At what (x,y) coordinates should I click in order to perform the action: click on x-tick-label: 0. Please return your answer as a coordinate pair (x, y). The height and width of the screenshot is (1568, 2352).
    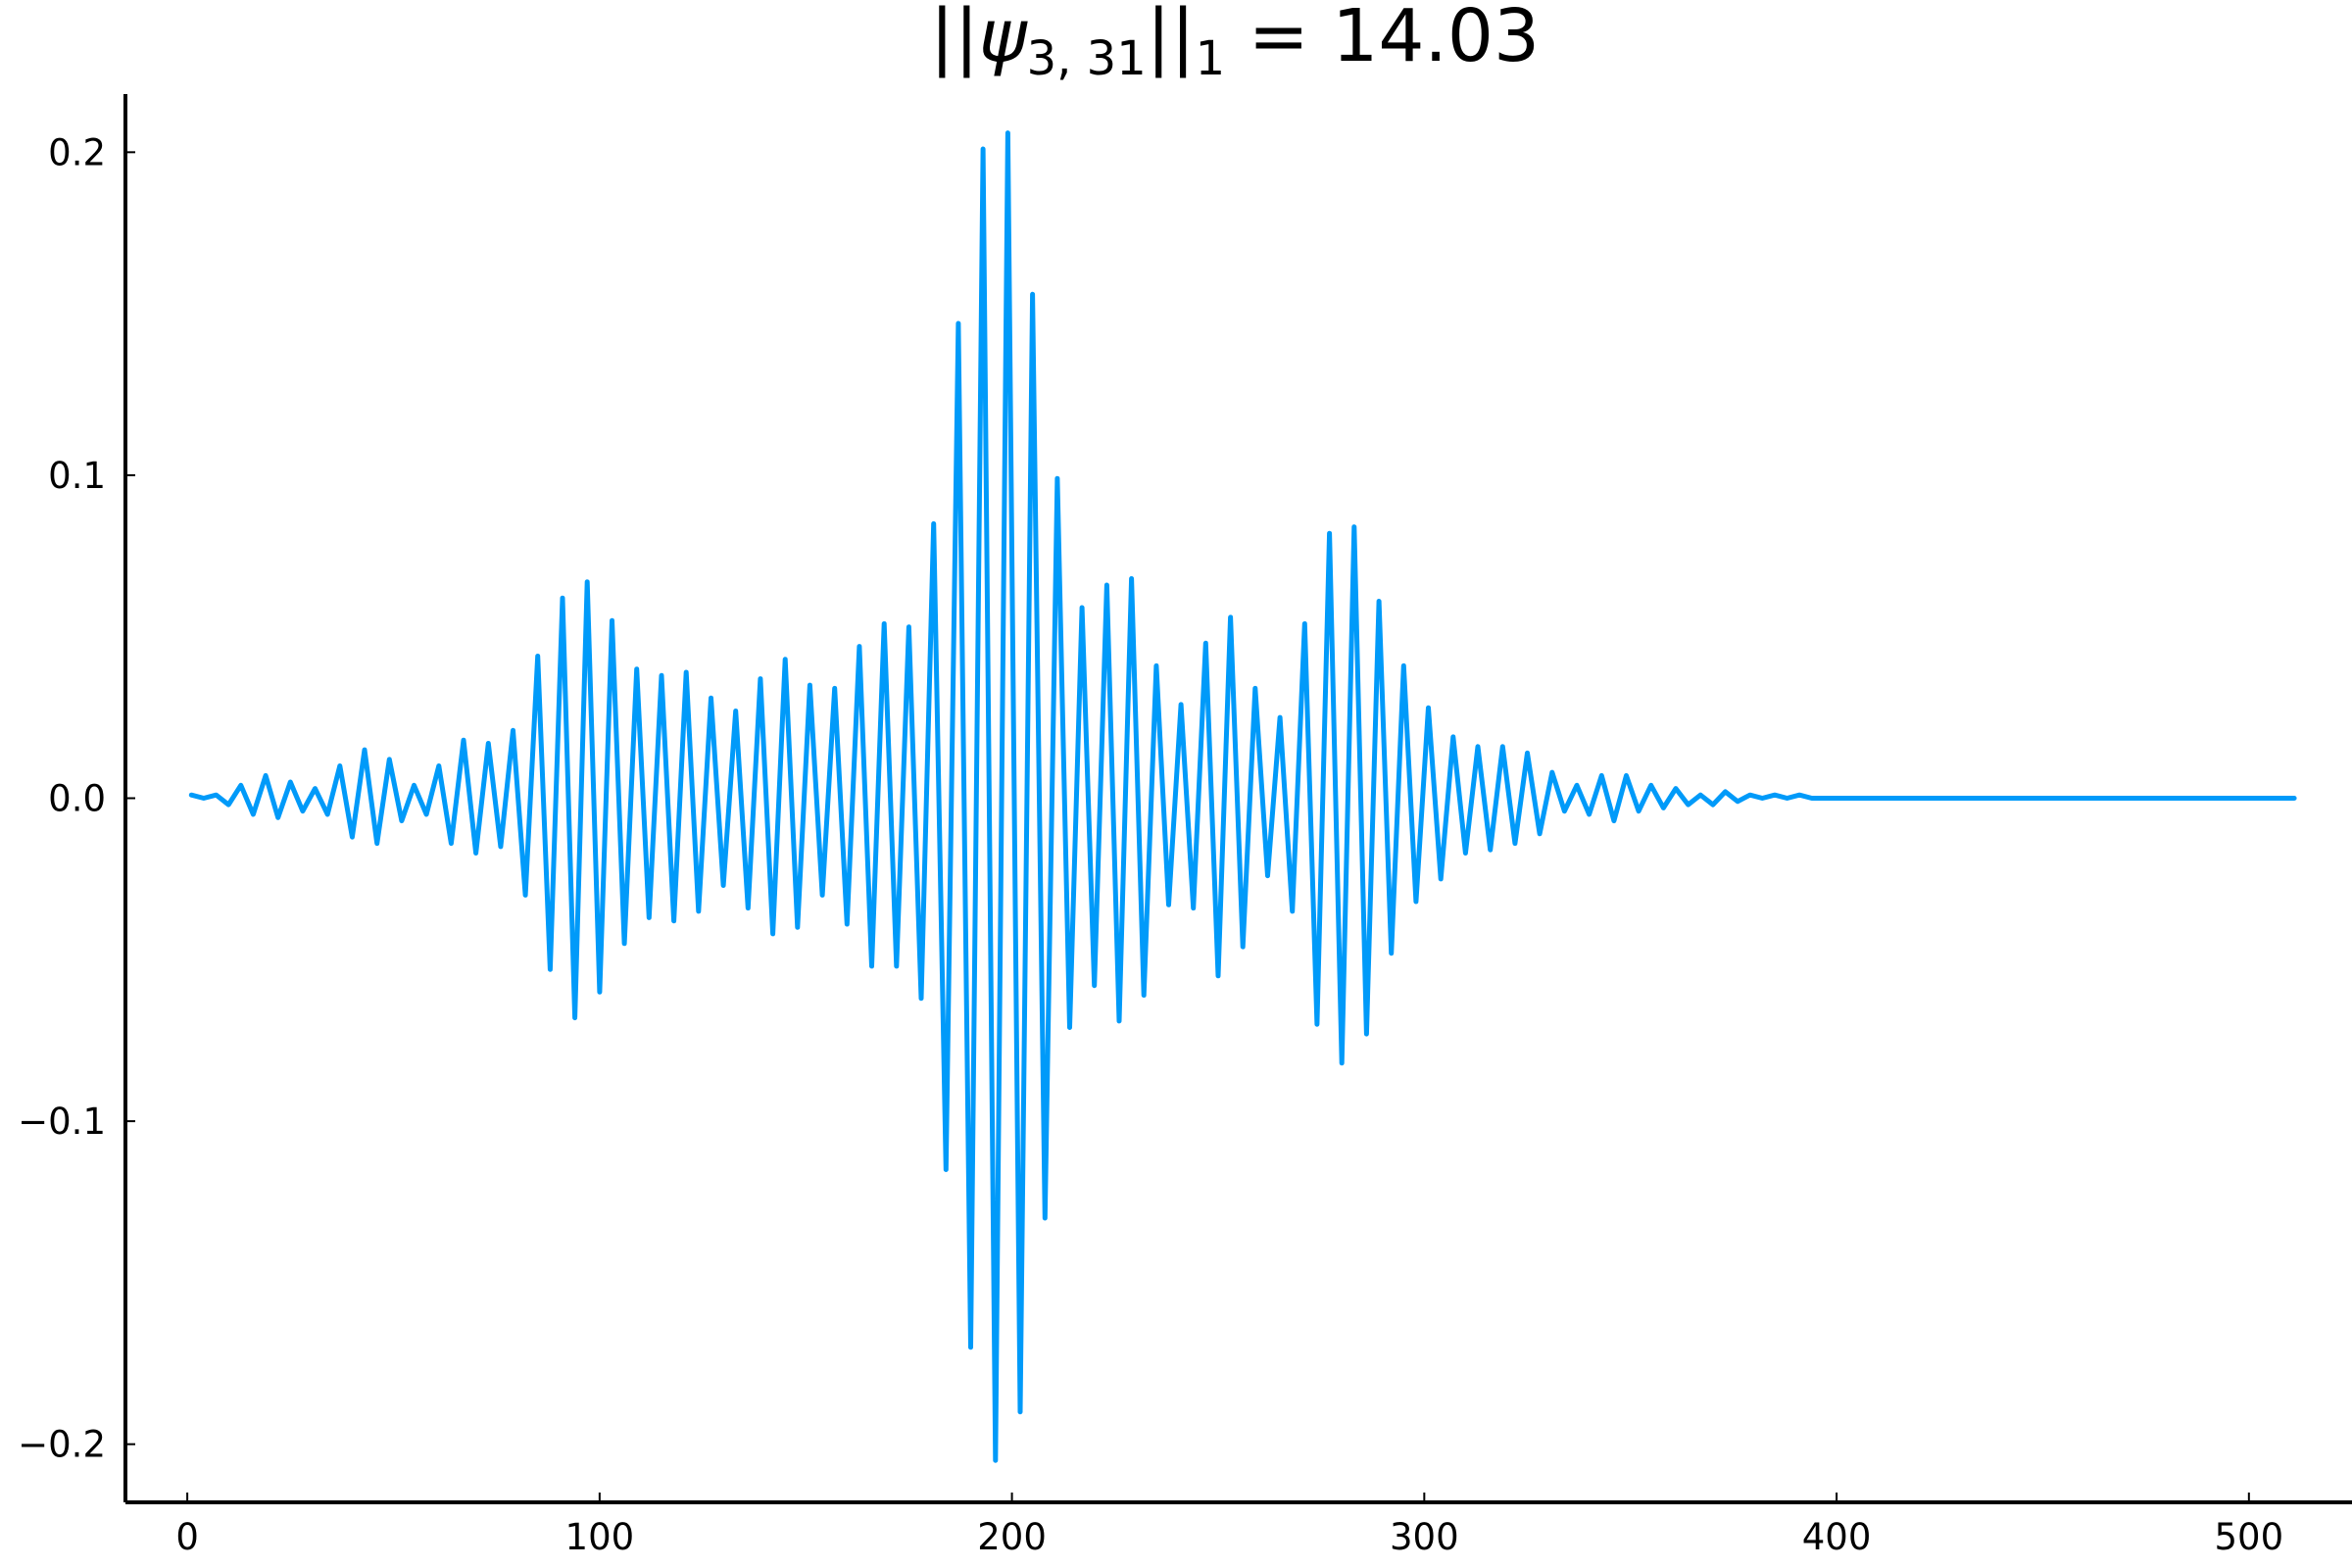
    Looking at the image, I should click on (187, 1537).